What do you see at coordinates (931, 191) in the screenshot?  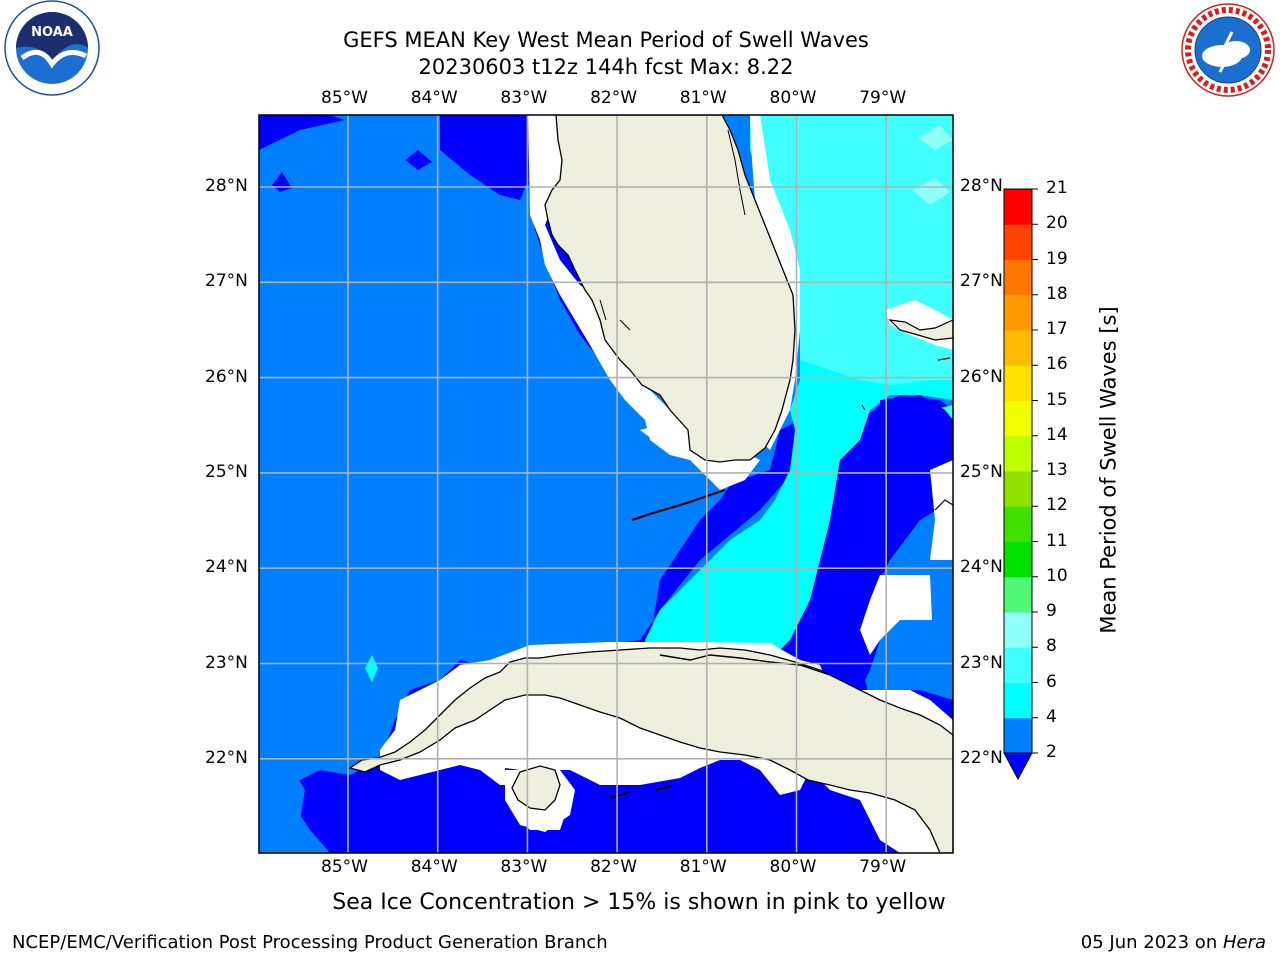 I see `swell-contour-8-9s-b` at bounding box center [931, 191].